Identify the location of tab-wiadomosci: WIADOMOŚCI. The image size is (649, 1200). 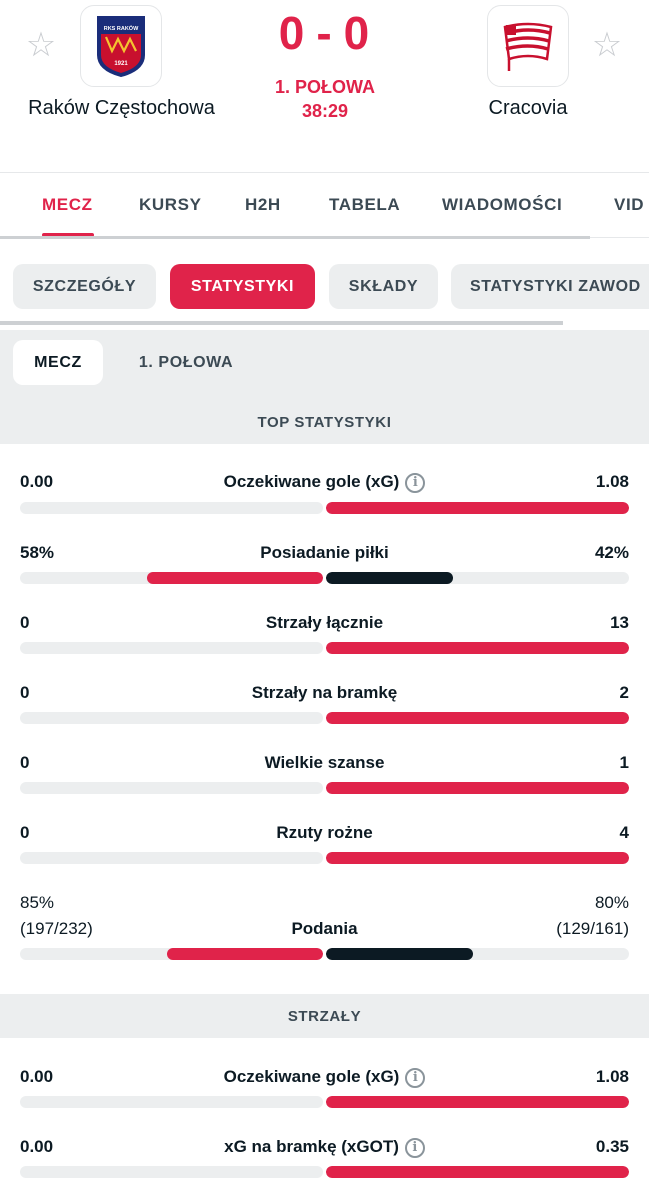
(502, 204).